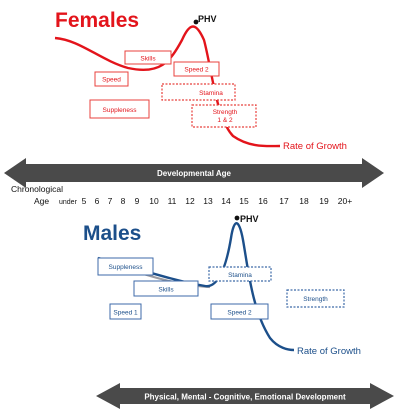  What do you see at coordinates (41, 201) in the screenshot?
I see `chrono-label-line2: Age` at bounding box center [41, 201].